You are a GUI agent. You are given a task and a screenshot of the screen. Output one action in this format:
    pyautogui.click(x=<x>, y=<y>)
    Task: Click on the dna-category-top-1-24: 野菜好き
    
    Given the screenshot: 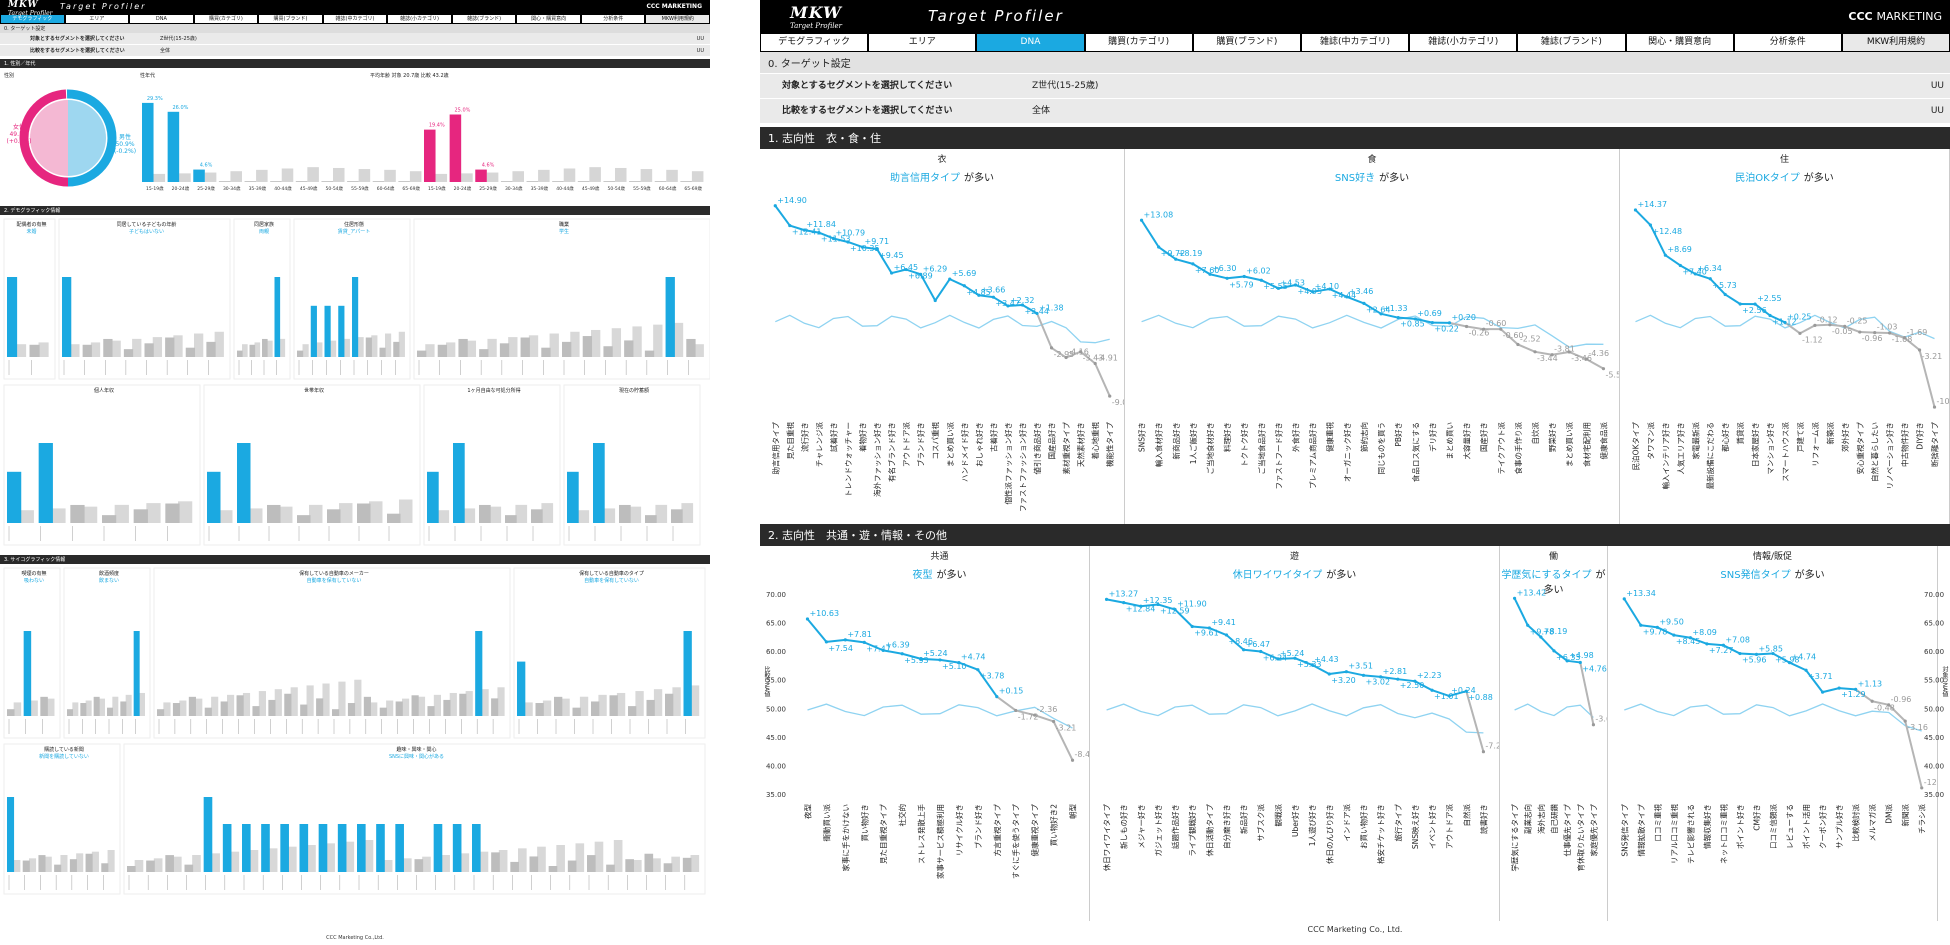 What is the action you would take?
    pyautogui.click(x=1552, y=437)
    